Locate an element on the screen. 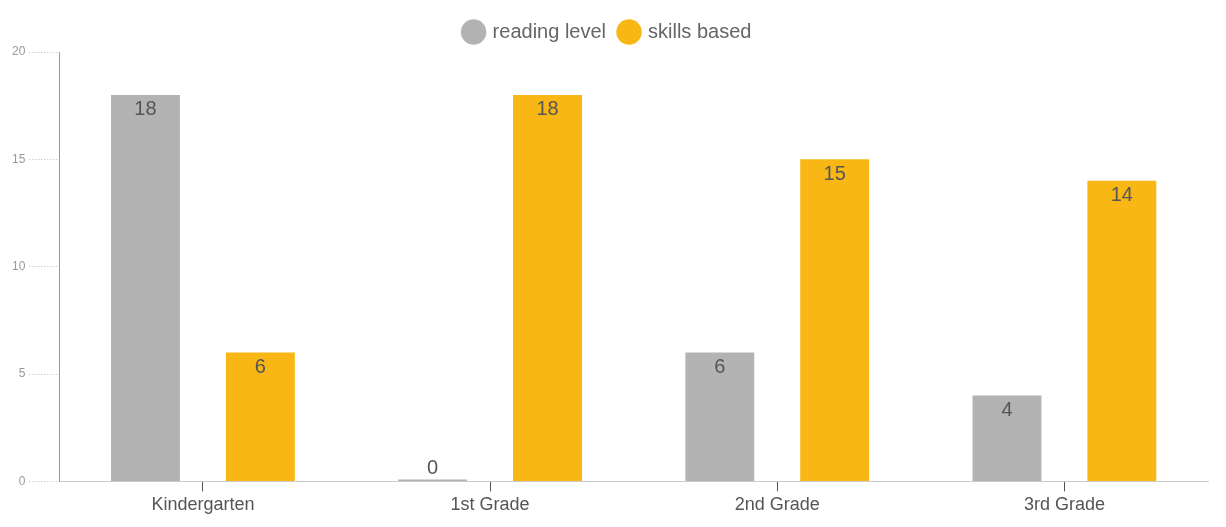 Image resolution: width=1226 pixels, height=527 pixels. x-tick-label: 1st Grade is located at coordinates (490, 504).